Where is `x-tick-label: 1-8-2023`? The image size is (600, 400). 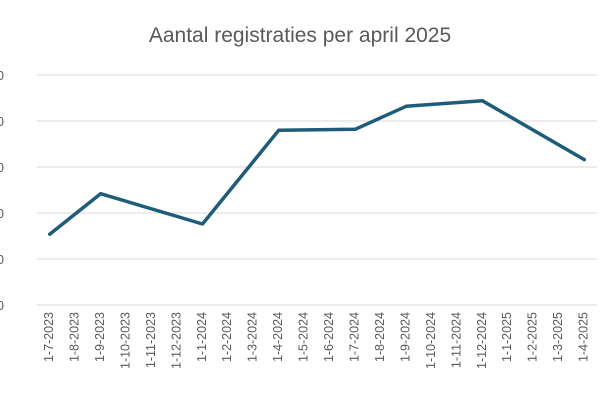 x-tick-label: 1-8-2023 is located at coordinates (74, 337).